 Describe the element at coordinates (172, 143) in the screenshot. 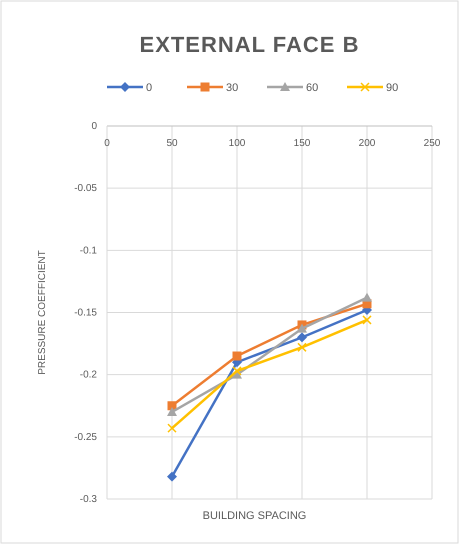

I see `x-tick-label: 50` at that location.